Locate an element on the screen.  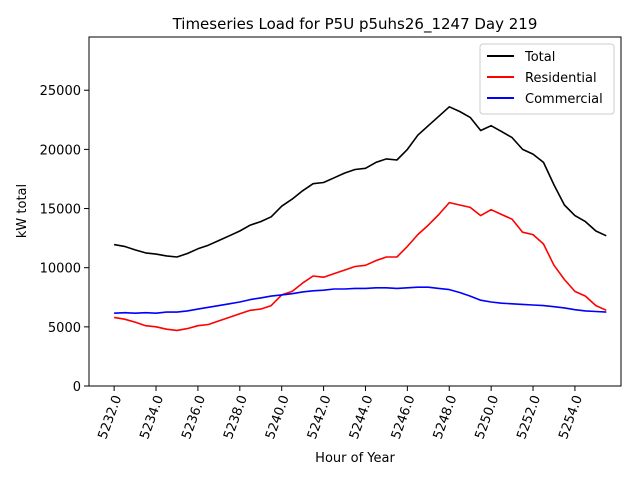
x-axis-label: Hour of Year is located at coordinates (355, 458).